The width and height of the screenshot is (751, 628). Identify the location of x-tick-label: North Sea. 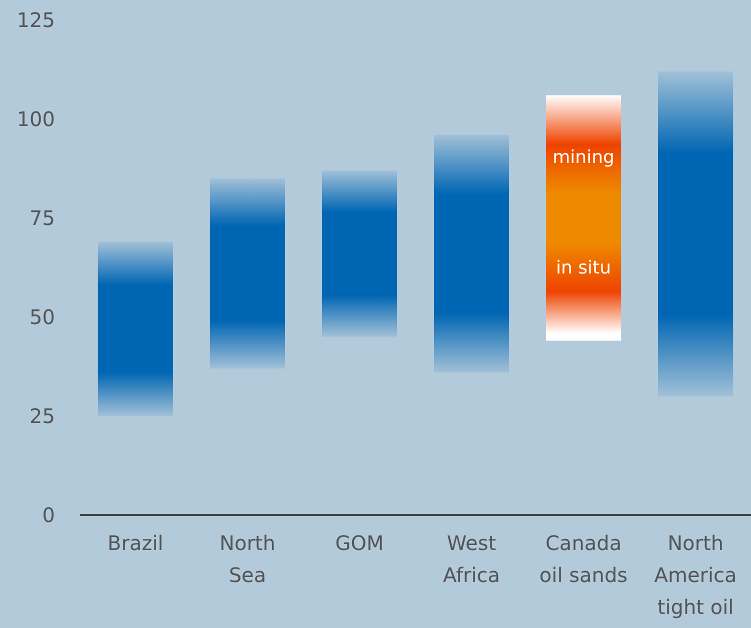
(248, 559).